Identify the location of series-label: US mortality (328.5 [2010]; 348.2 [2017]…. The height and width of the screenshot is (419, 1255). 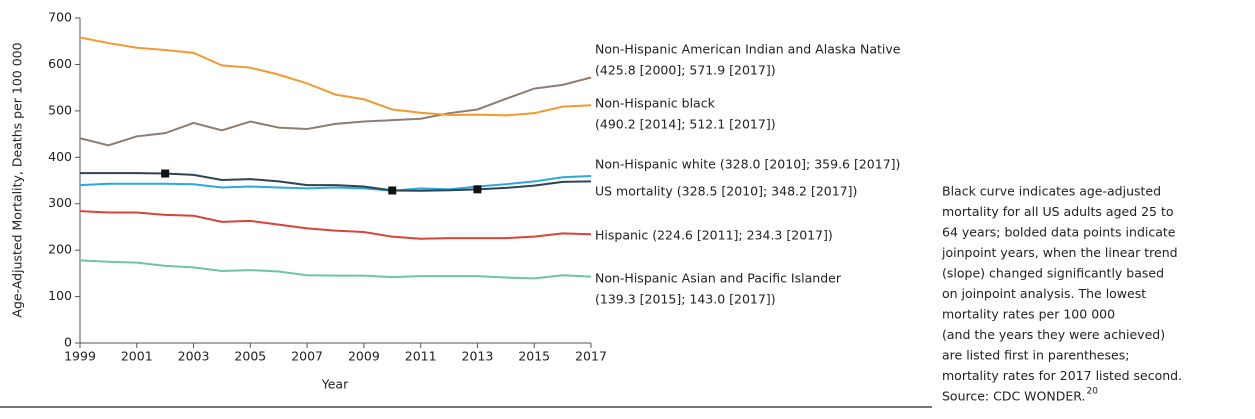
(726, 191).